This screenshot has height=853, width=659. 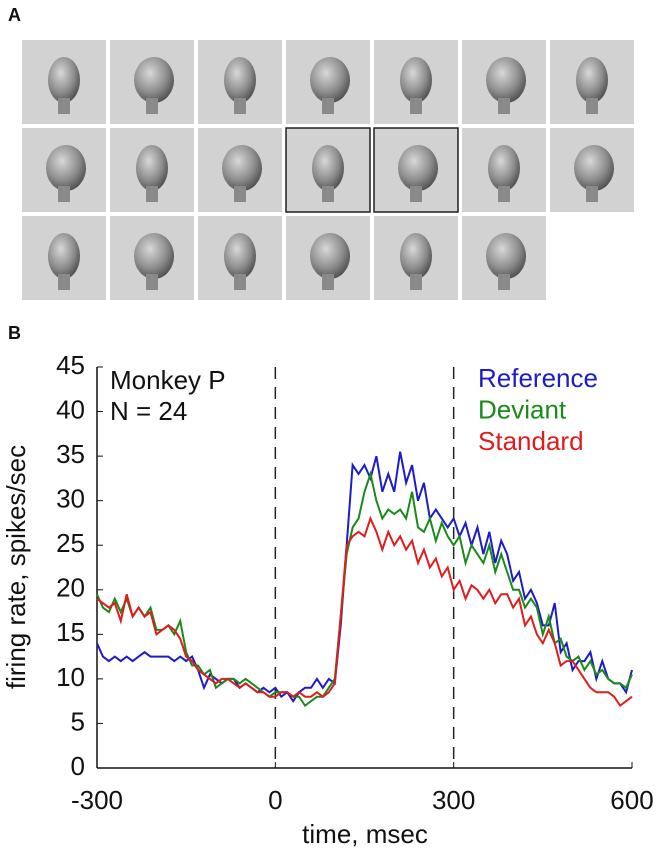 I want to click on y-tick-label: 10, so click(x=70, y=677).